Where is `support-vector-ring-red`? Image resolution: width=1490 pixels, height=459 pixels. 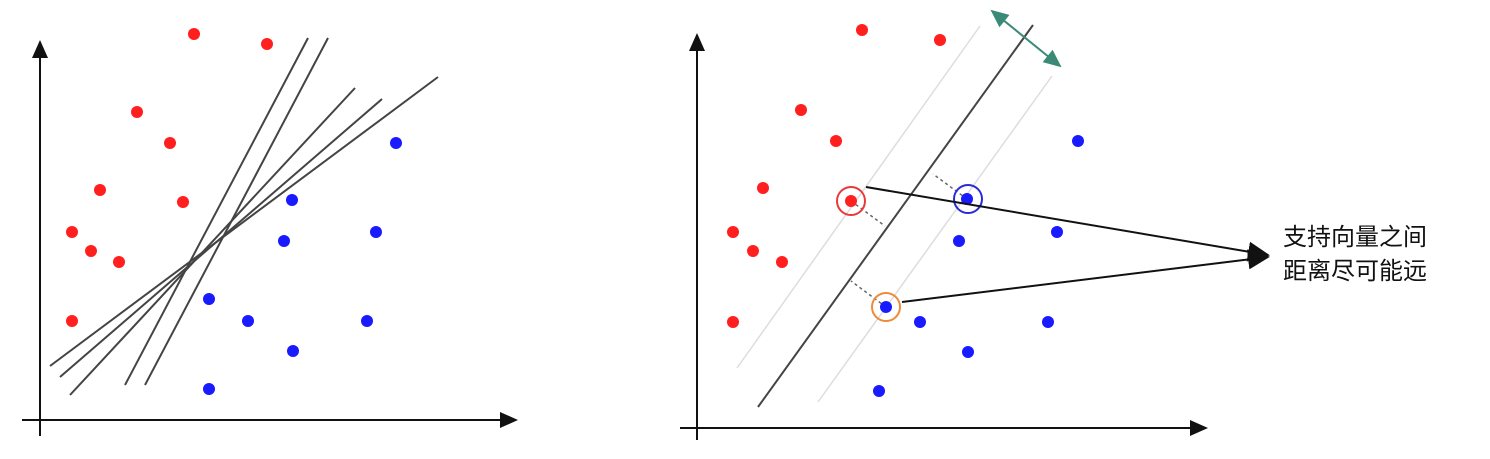
support-vector-ring-red is located at coordinates (851, 201).